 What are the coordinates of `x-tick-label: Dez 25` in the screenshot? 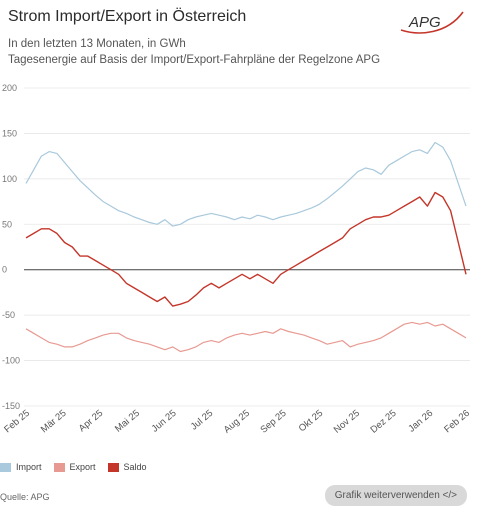 It's located at (383, 422).